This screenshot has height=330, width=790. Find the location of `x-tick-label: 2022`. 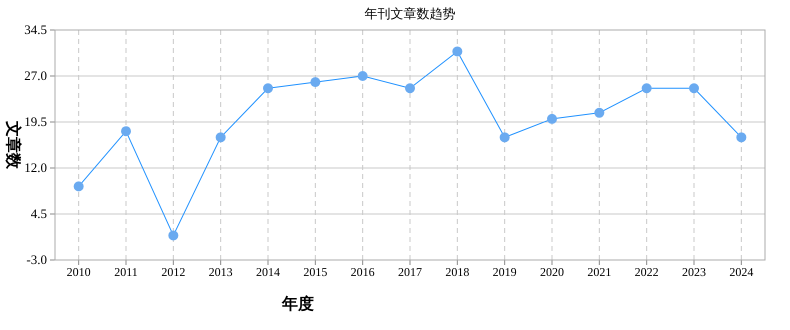

x-tick-label: 2022 is located at coordinates (646, 272).